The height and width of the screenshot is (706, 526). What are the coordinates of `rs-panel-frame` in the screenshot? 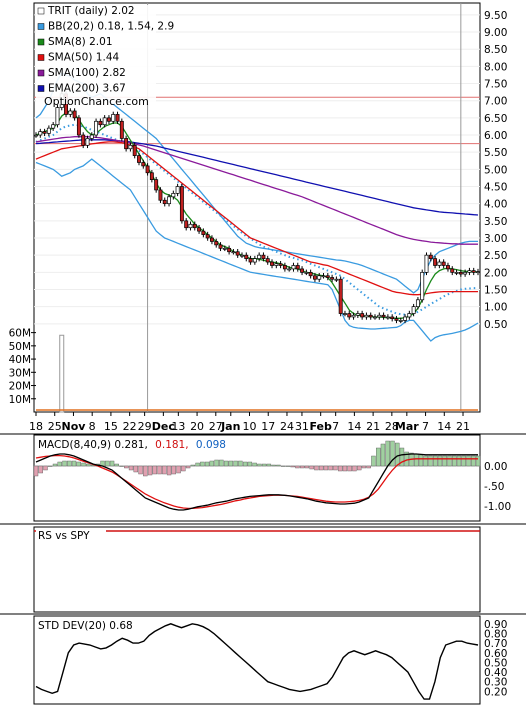 It's located at (257, 569).